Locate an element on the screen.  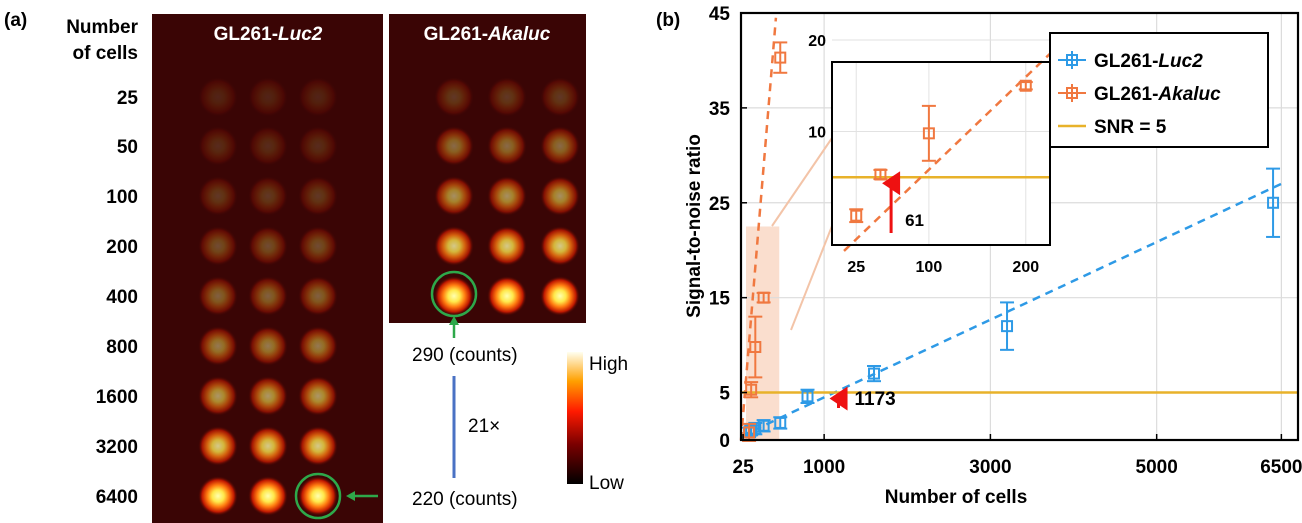
inset-frame is located at coordinates (941, 153).